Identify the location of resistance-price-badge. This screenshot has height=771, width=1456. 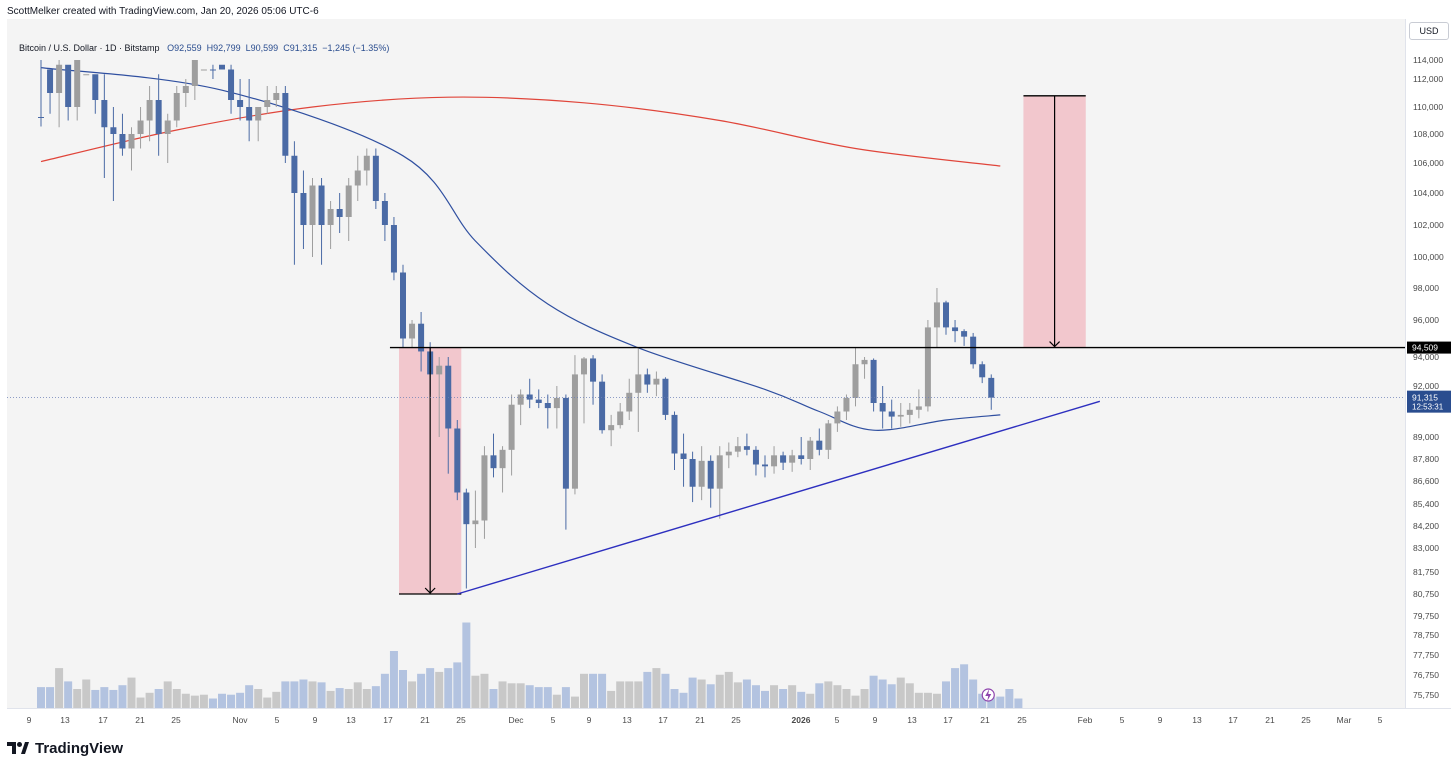
(1429, 347).